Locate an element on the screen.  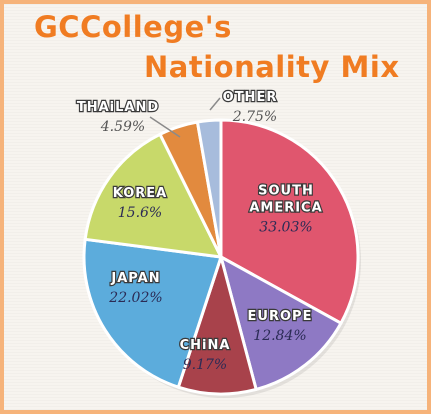
pie-slice-china is located at coordinates (217, 325).